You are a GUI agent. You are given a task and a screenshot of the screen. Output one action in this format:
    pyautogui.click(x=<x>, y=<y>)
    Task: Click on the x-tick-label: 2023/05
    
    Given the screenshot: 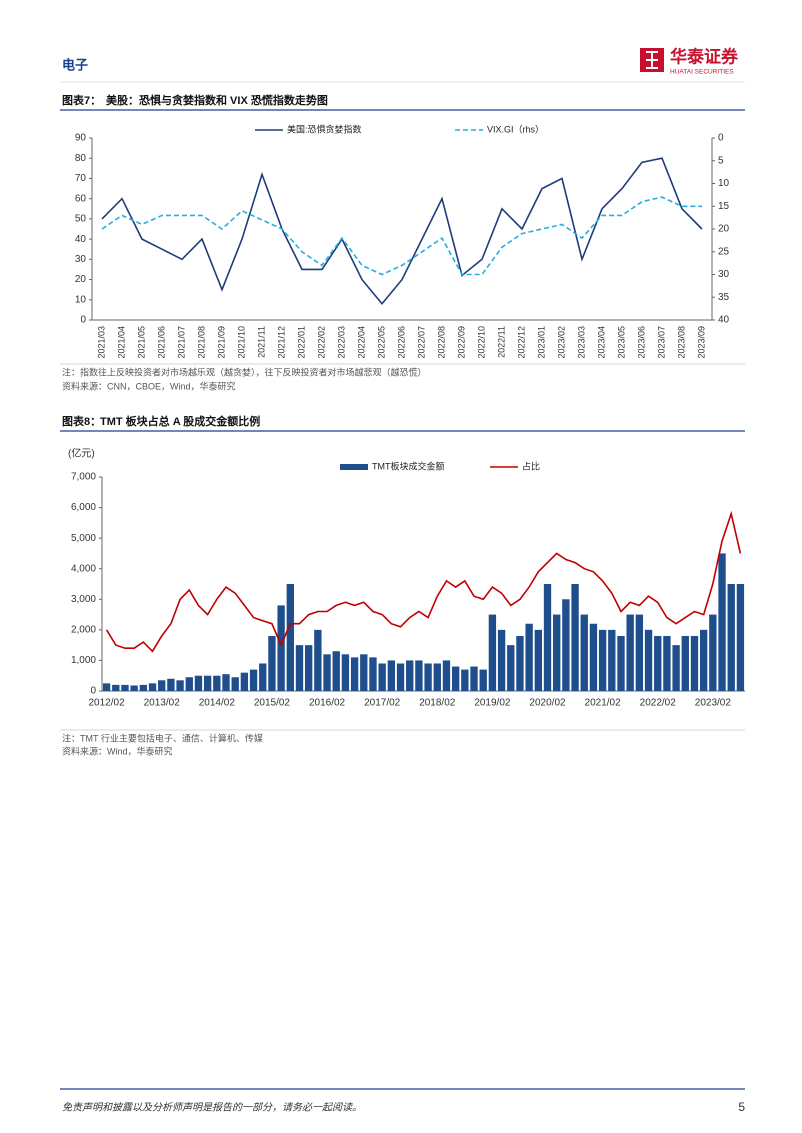 What is the action you would take?
    pyautogui.click(x=621, y=342)
    